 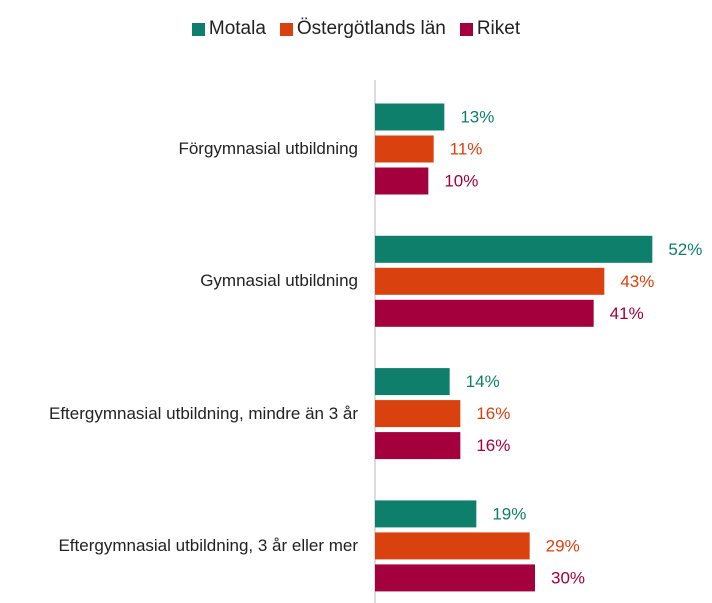 I want to click on value-label: 13%, so click(x=477, y=116).